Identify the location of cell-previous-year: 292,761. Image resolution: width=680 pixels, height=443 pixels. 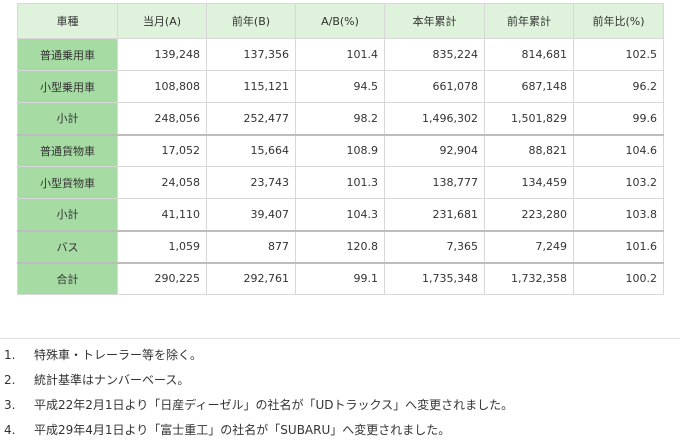
(251, 278).